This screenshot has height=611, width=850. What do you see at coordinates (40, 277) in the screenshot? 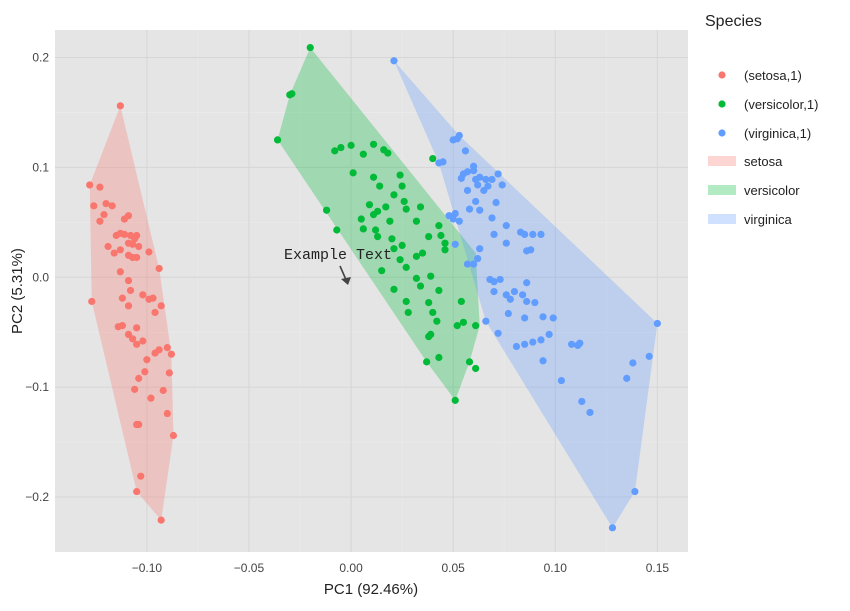
I see `y-tick-label: 0.0` at bounding box center [40, 277].